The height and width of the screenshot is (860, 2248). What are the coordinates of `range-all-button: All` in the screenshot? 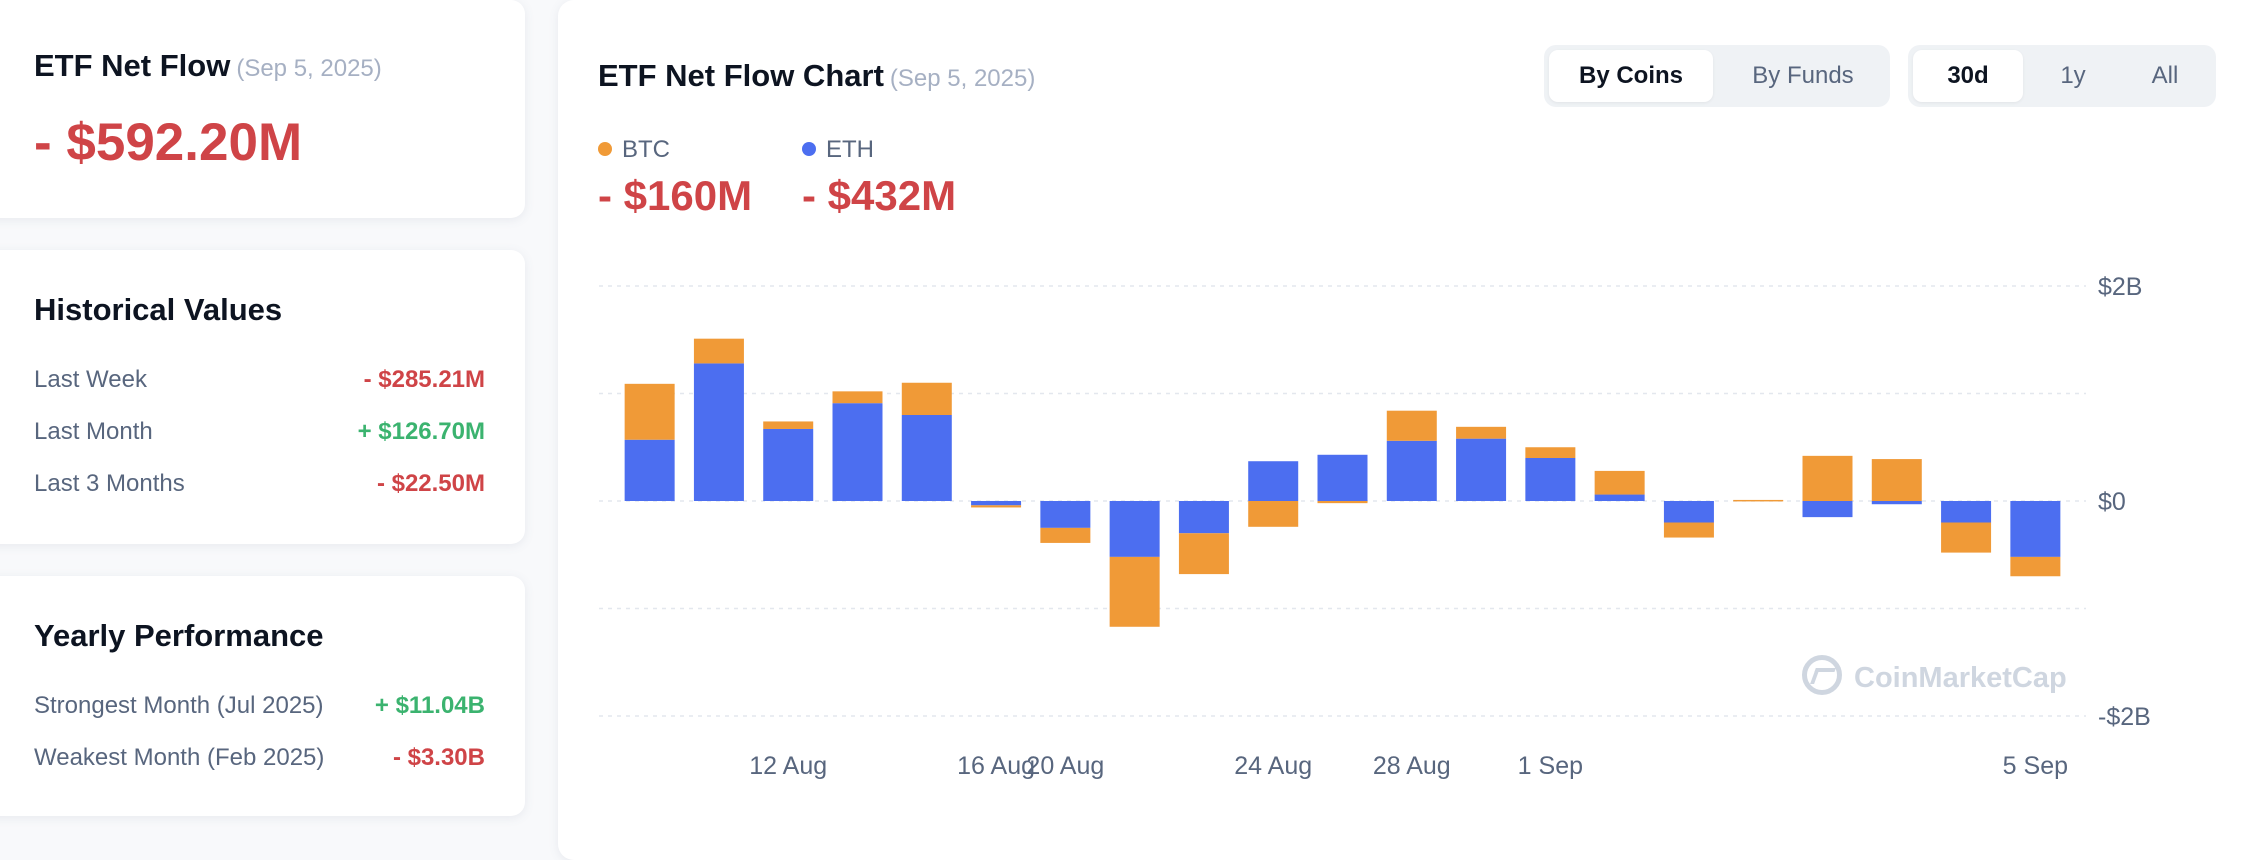 It's located at (2165, 75).